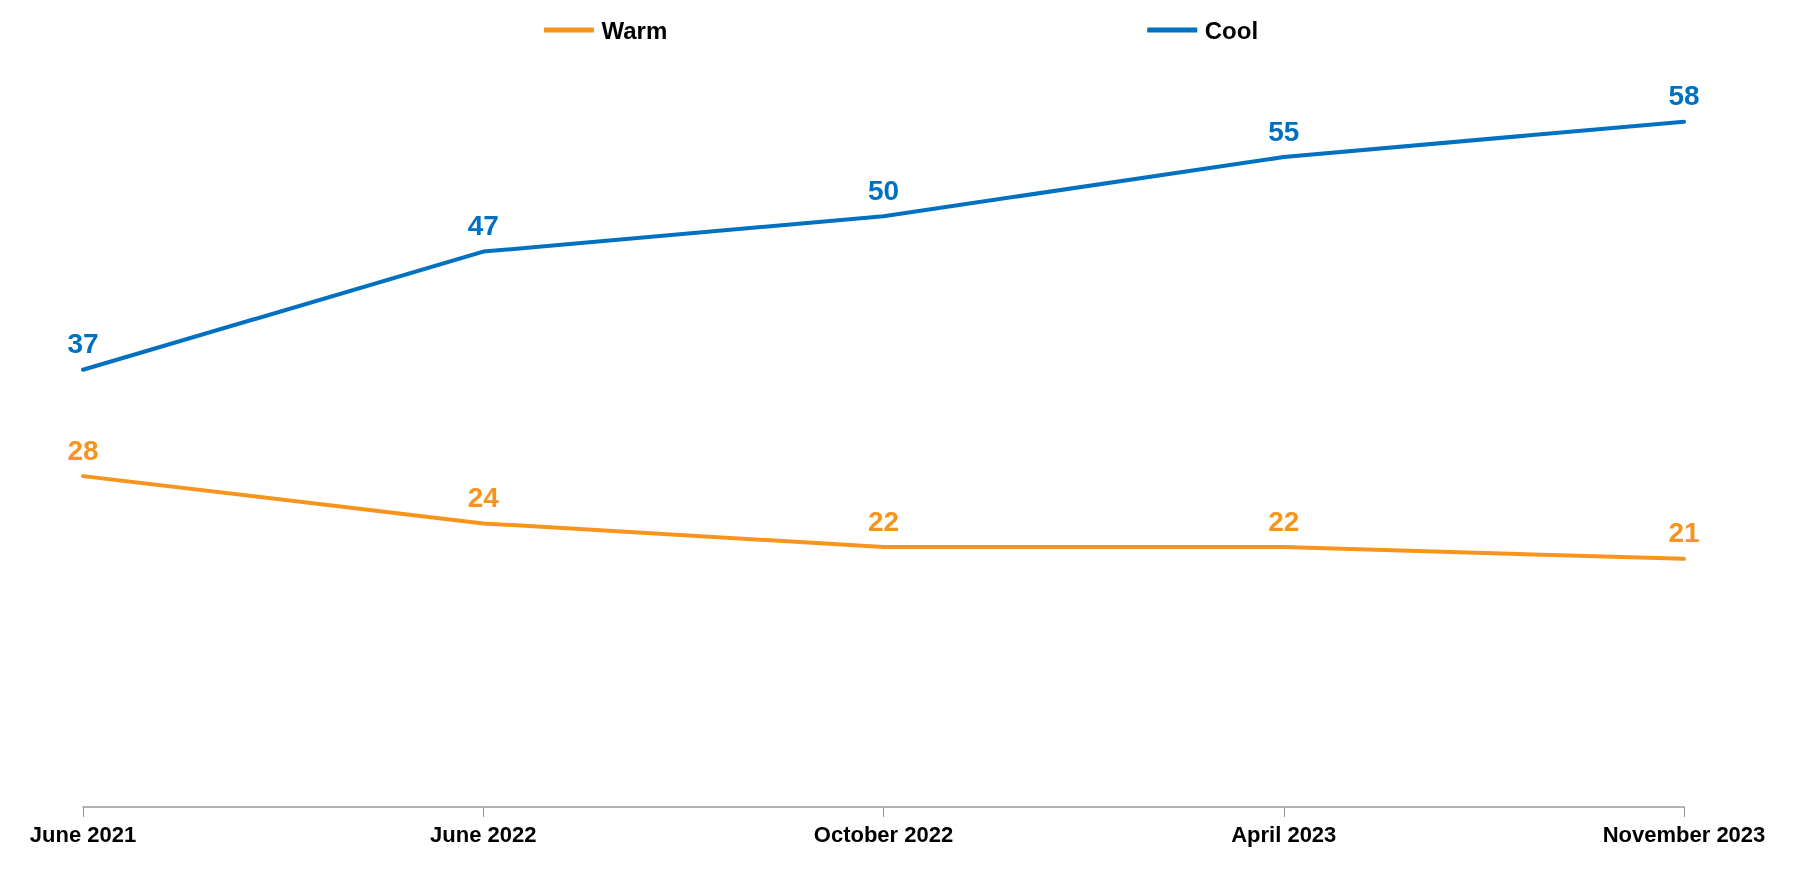  What do you see at coordinates (83, 834) in the screenshot?
I see `x-tick-label: June 2021` at bounding box center [83, 834].